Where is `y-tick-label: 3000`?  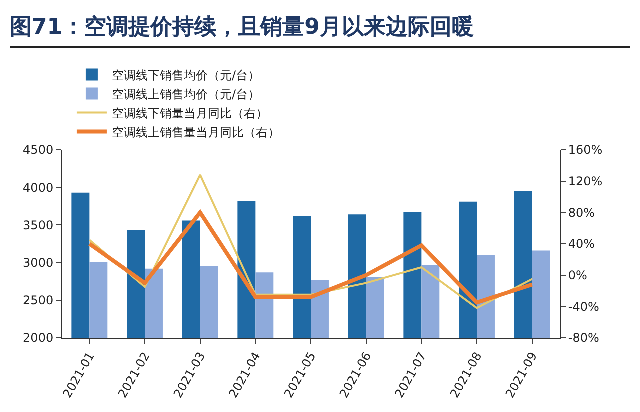 y-tick-label: 3000 is located at coordinates (38, 263).